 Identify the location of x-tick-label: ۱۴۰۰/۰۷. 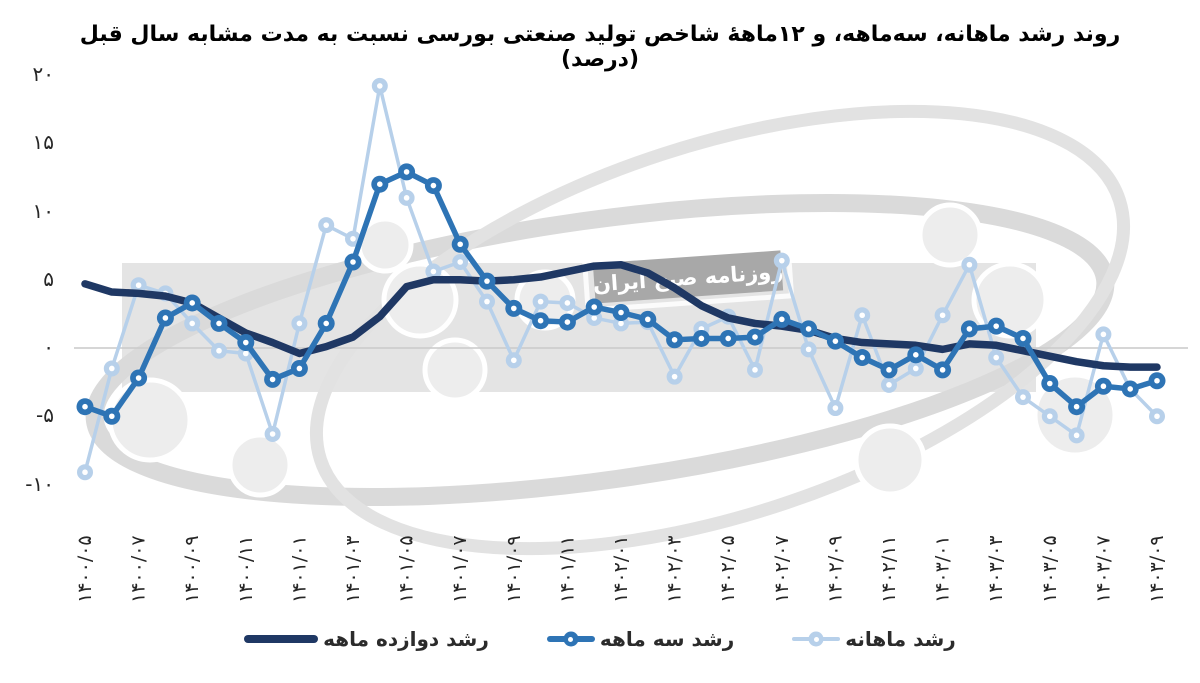
(139, 569).